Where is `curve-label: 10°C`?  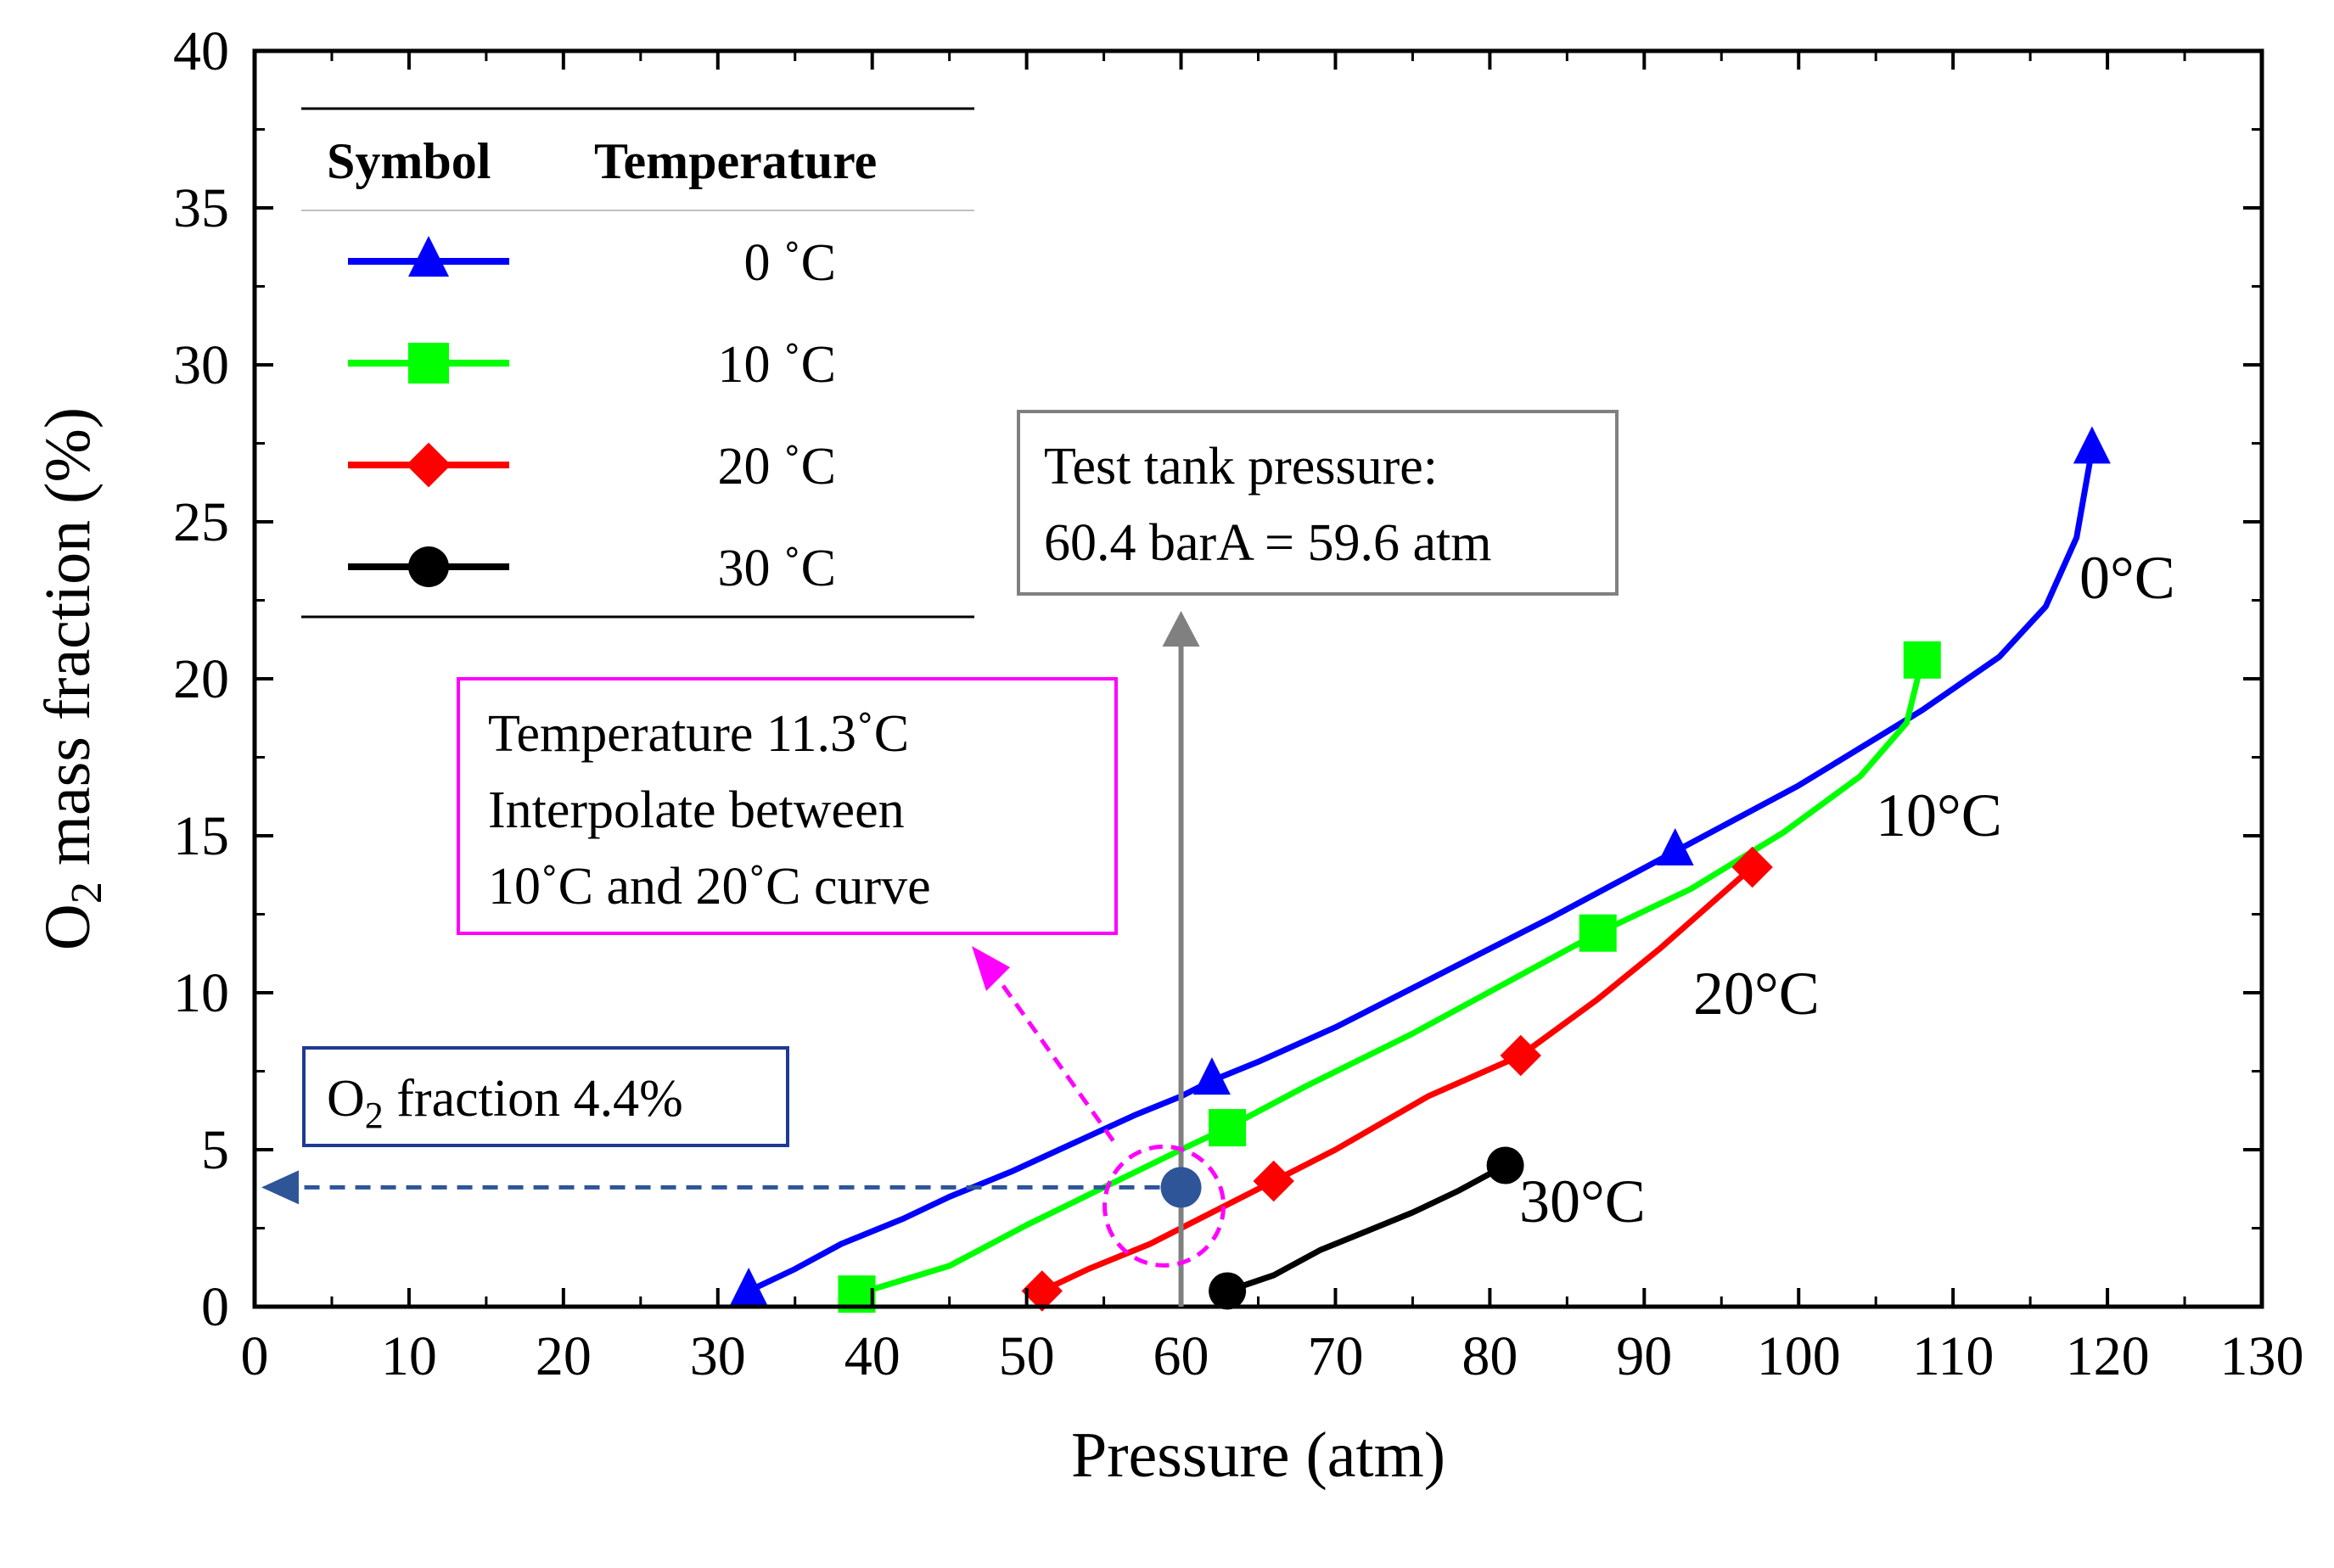
curve-label: 10°C is located at coordinates (1939, 815).